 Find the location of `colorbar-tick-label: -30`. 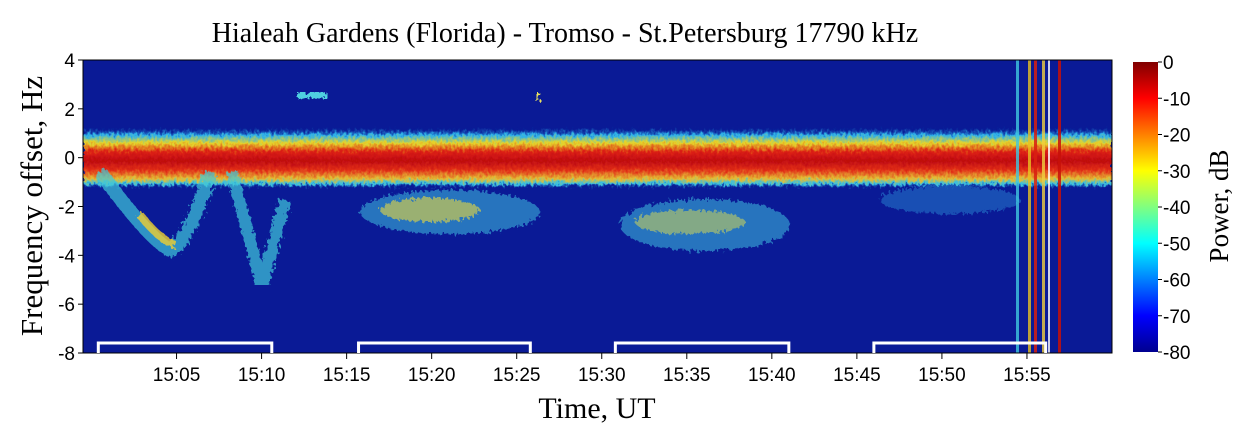

colorbar-tick-label: -30 is located at coordinates (1176, 172).